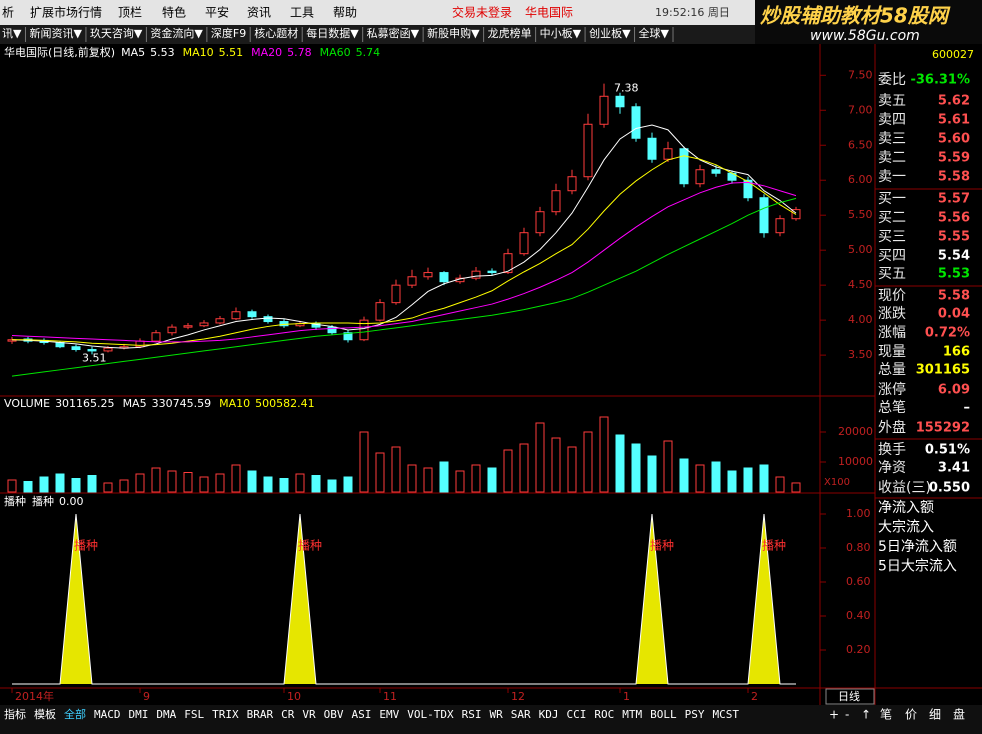 The height and width of the screenshot is (734, 982). What do you see at coordinates (549, 714) in the screenshot?
I see `indicator-tab: KDJ` at bounding box center [549, 714].